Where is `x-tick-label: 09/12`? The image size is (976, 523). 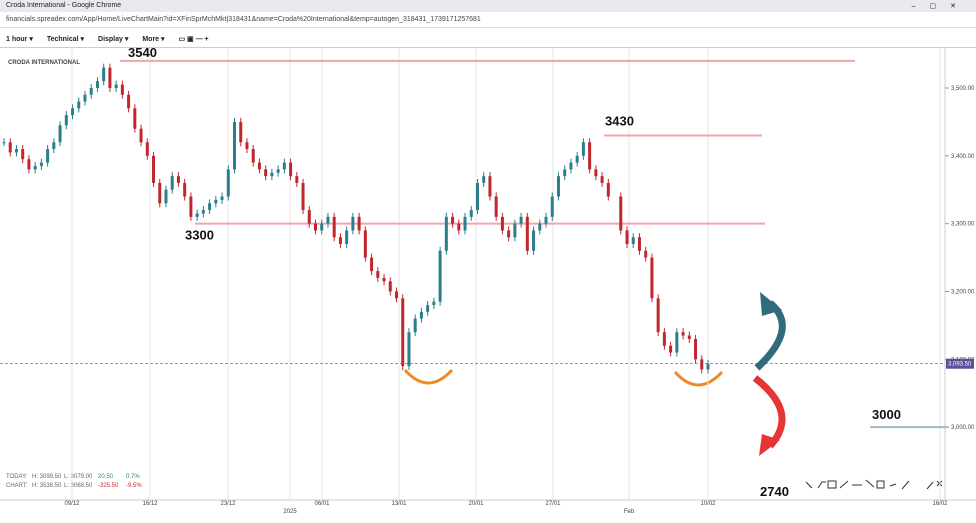 x-tick-label: 09/12 is located at coordinates (72, 504).